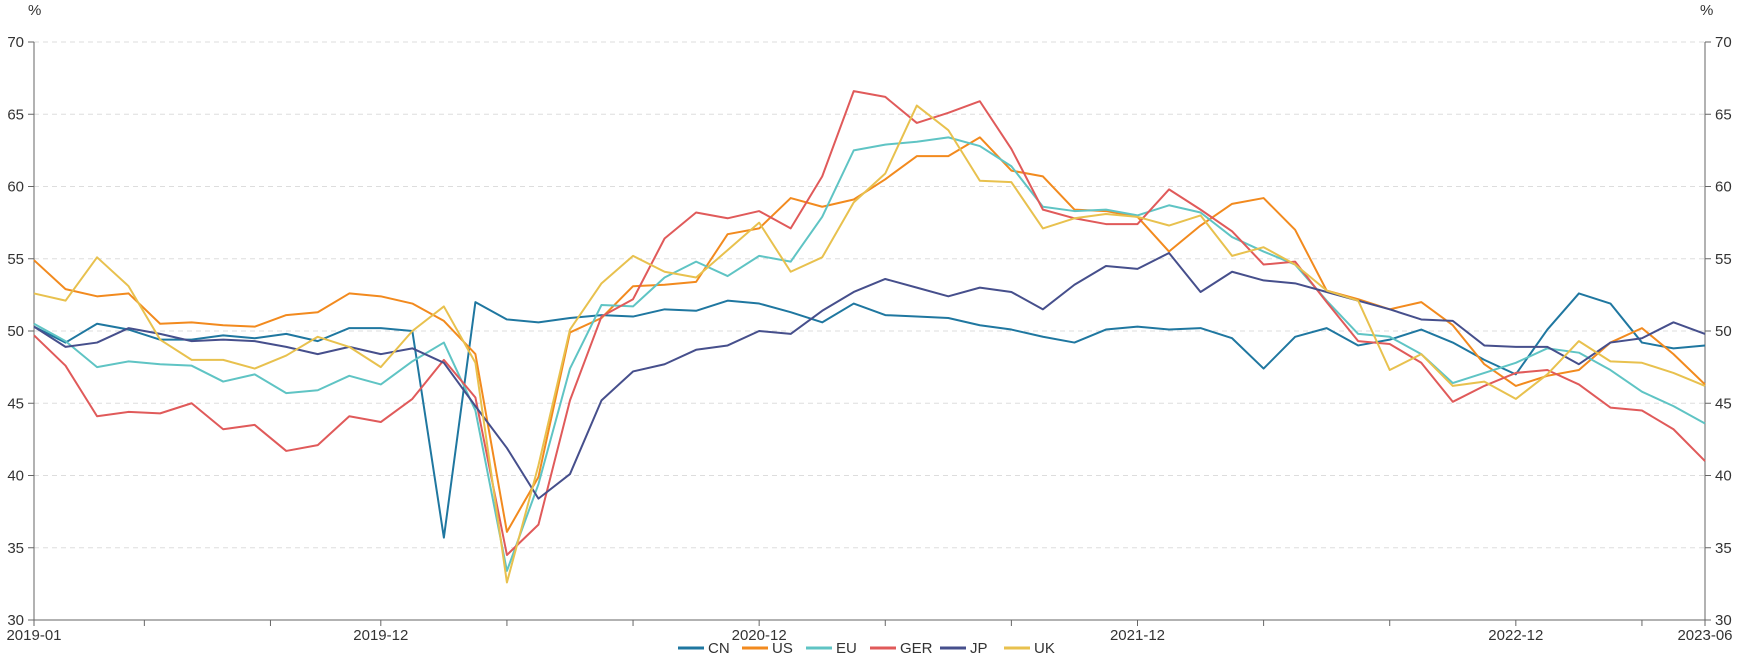 The width and height of the screenshot is (1740, 658). Describe the element at coordinates (1044, 648) in the screenshot. I see `legend-label: UK` at that location.